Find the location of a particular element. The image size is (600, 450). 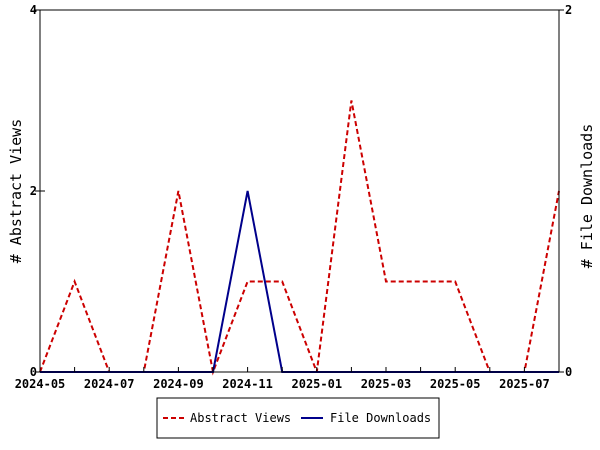

x-tick-label: 2024-05 is located at coordinates (40, 384).